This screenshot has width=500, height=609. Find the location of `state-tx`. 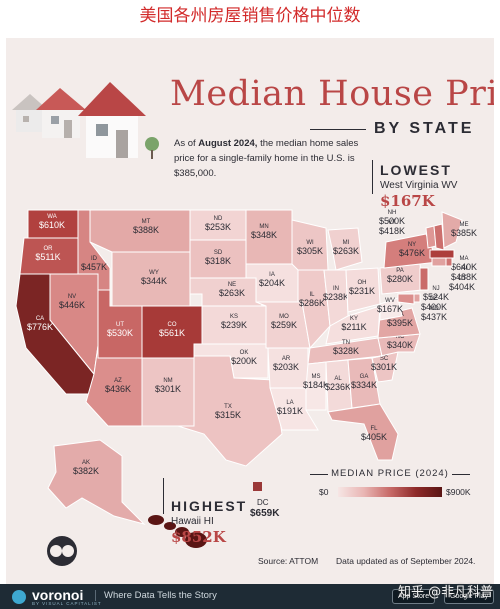

state-tx is located at coordinates (230, 411).